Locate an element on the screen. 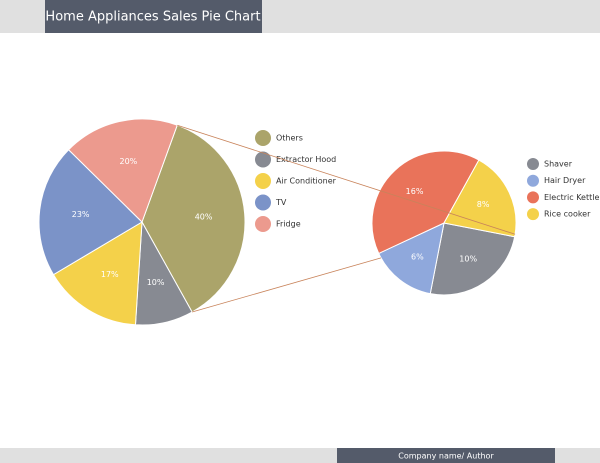 This screenshot has width=600, height=463. author: Company name/ Author is located at coordinates (446, 456).